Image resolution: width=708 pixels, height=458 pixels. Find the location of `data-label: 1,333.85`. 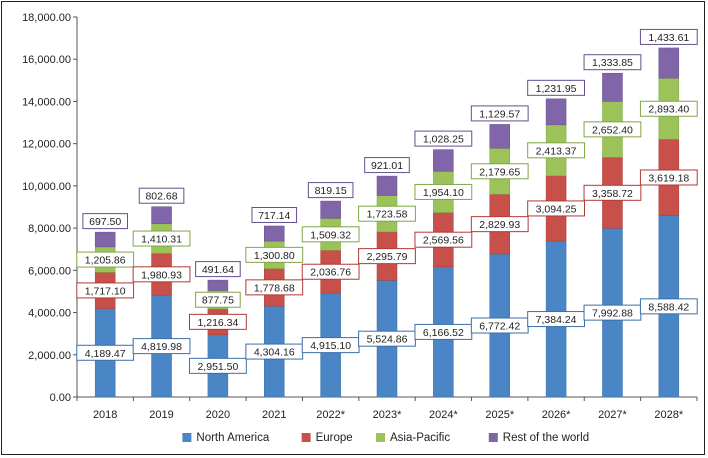

data-label: 1,333.85 is located at coordinates (612, 63).